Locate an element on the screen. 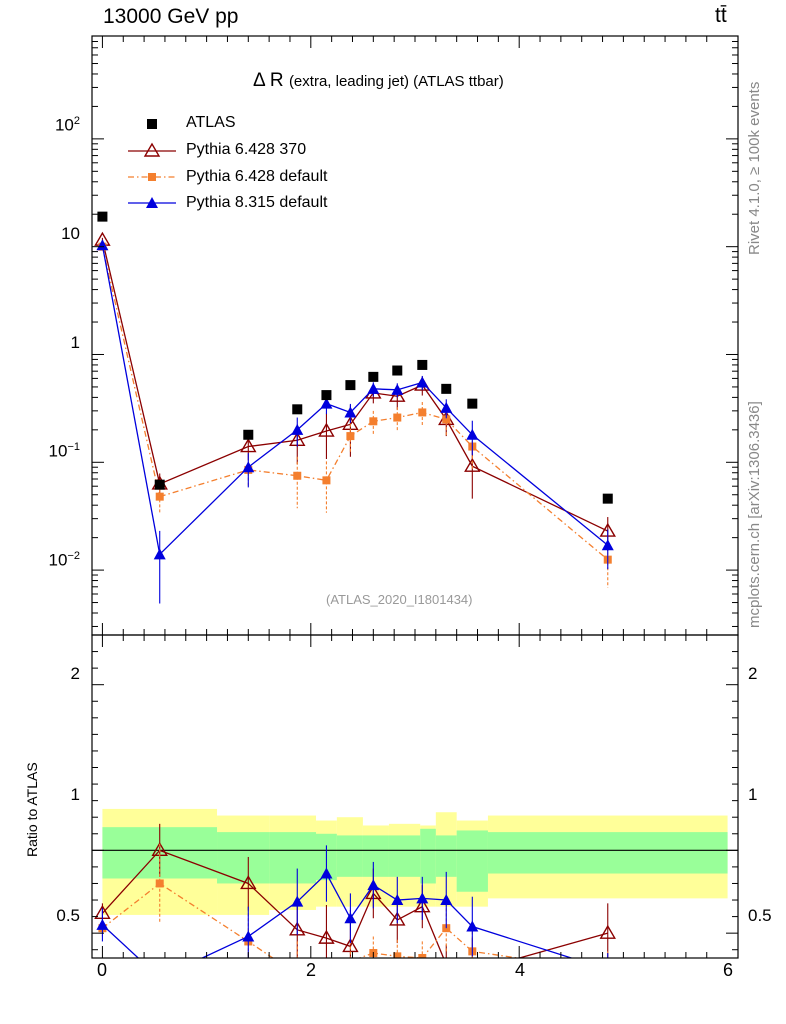  top-ytick-label-10: 10 is located at coordinates (70, 233).